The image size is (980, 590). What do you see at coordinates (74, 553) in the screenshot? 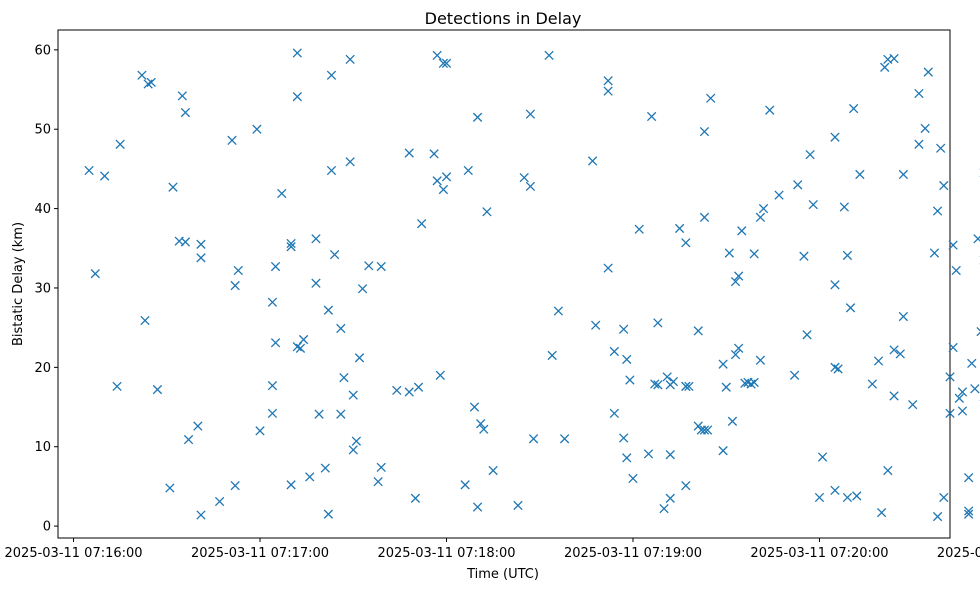
I see `x-tick-label: 2025-03-11 07:16:00` at bounding box center [74, 553].